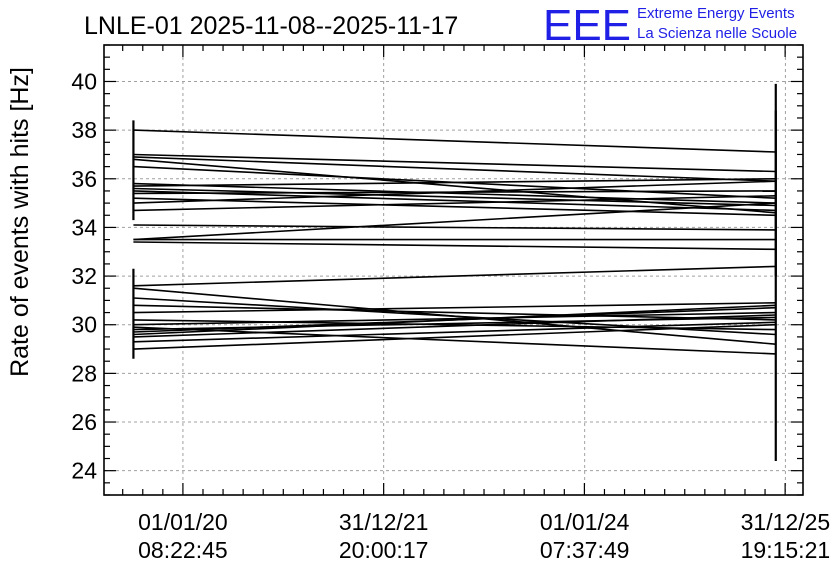 The height and width of the screenshot is (572, 836). I want to click on chart-title: LNLE-01 2025-11-08--2025-11-17, so click(271, 26).